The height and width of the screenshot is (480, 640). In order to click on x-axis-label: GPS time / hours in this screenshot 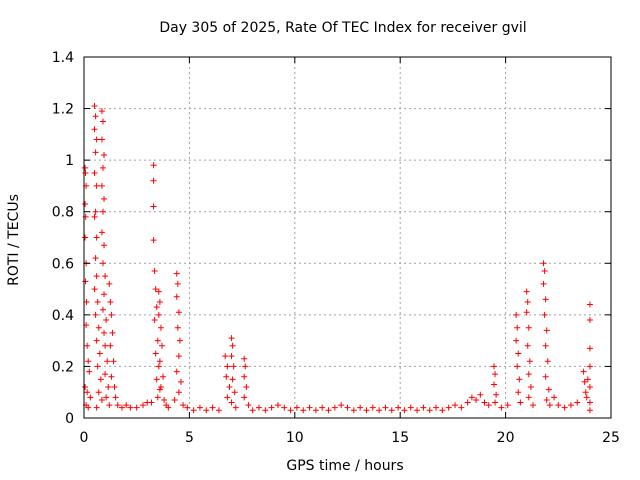, I will do `click(344, 466)`.